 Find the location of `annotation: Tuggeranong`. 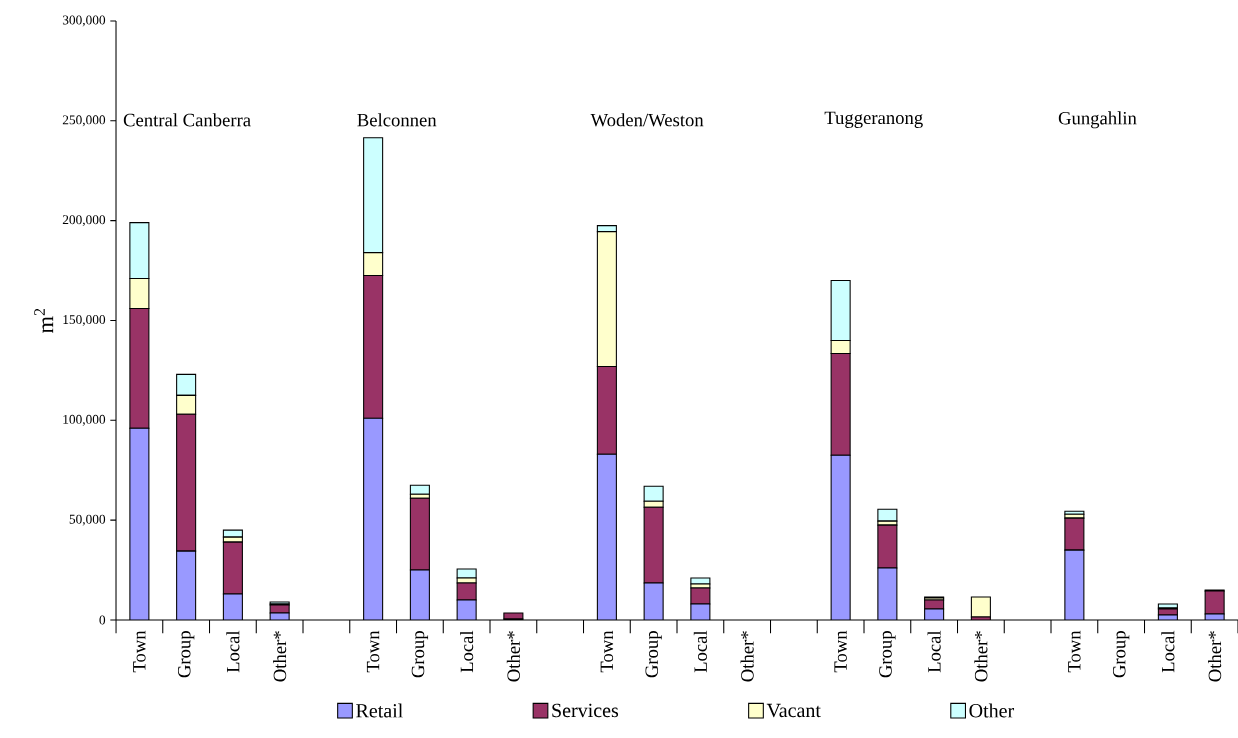

annotation: Tuggeranong is located at coordinates (873, 119).